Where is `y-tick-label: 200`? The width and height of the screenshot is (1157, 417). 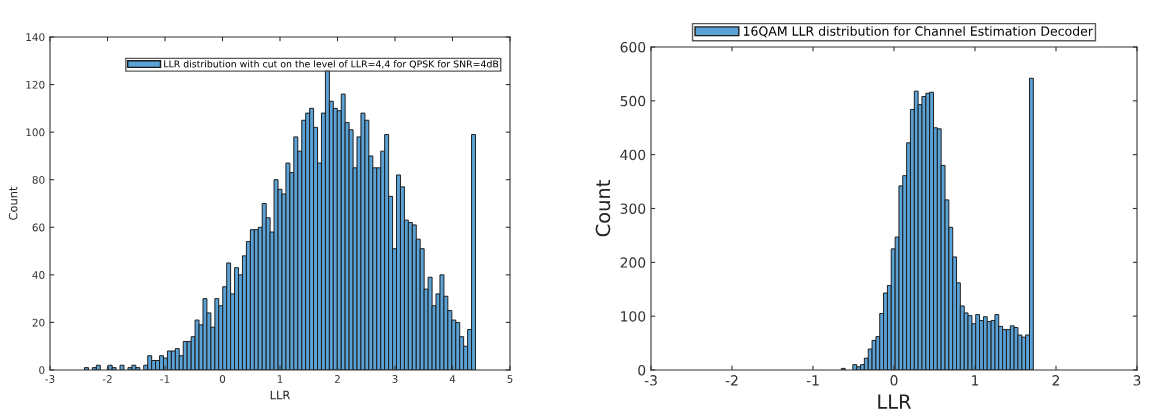
y-tick-label: 200 is located at coordinates (633, 262).